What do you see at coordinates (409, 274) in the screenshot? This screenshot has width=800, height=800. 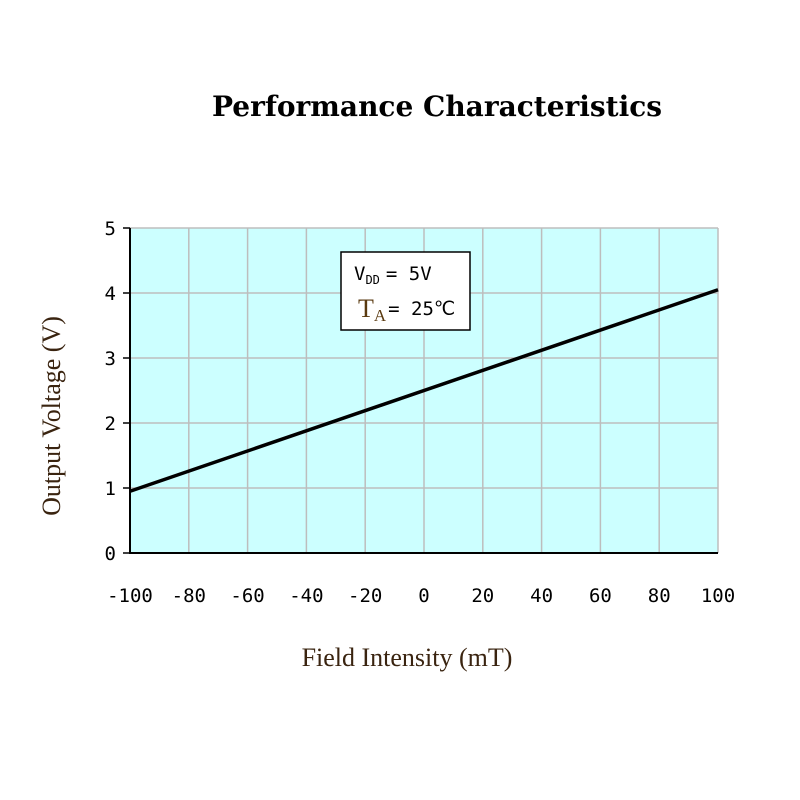 I see `legend-vdd-value: = 5V` at bounding box center [409, 274].